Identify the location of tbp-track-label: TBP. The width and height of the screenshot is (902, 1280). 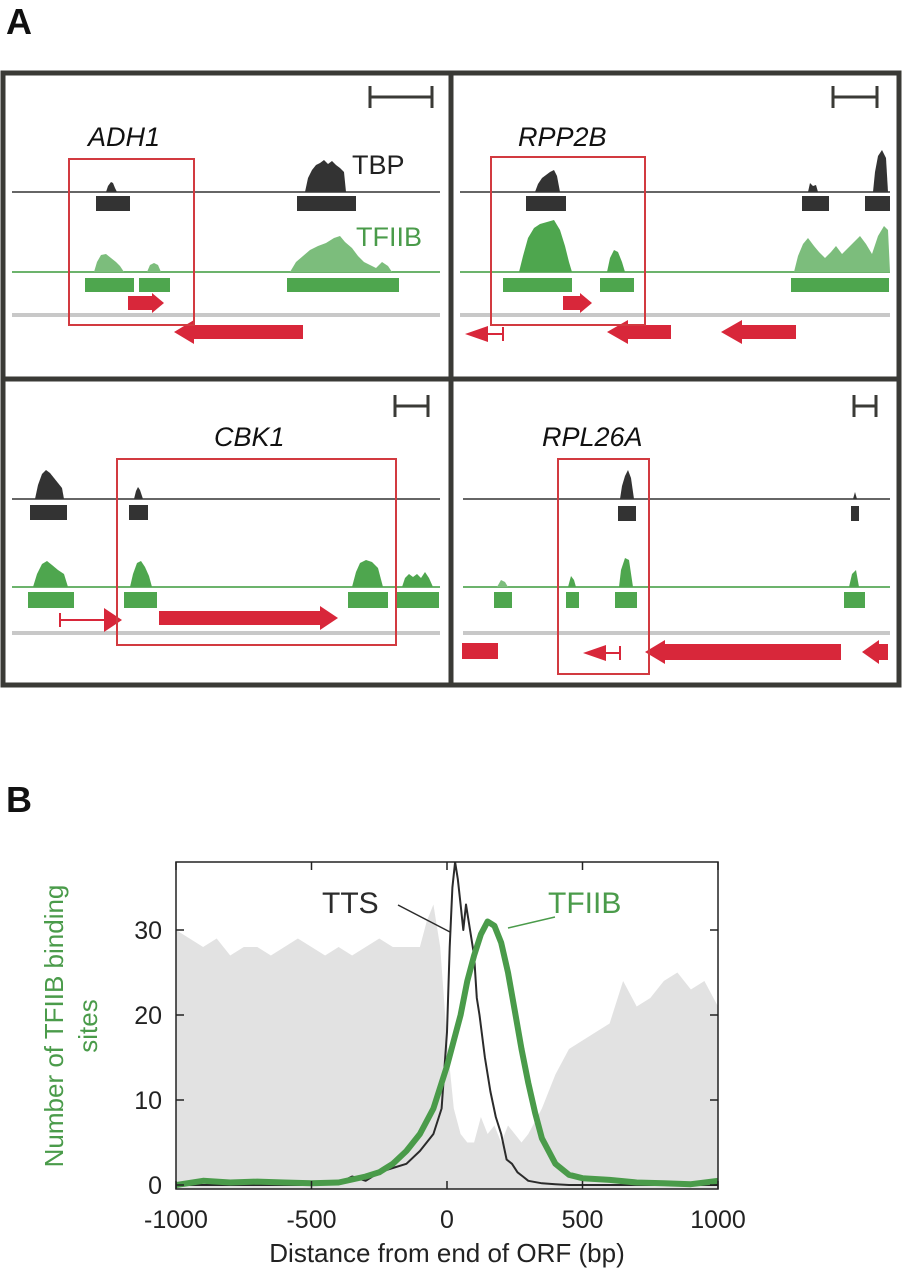
(378, 165).